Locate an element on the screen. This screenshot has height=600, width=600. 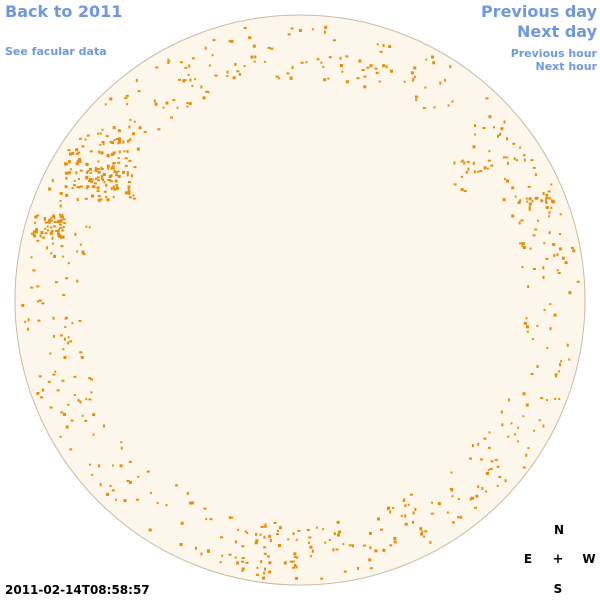
next-day-link: Next day is located at coordinates (557, 31).